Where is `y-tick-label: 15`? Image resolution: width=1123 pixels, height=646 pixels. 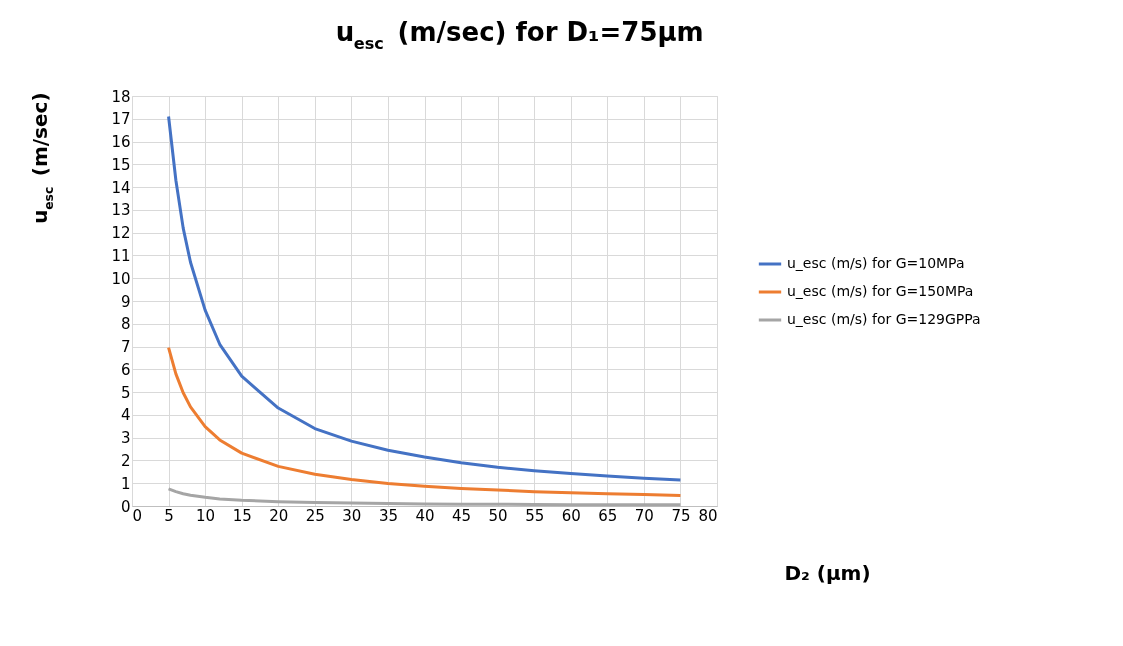 y-tick-label: 15 is located at coordinates (121, 164).